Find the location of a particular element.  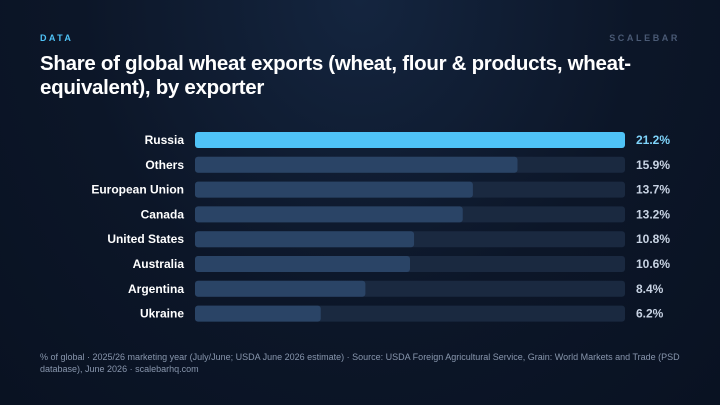

value-label-ukraine: 6.2% is located at coordinates (650, 314).